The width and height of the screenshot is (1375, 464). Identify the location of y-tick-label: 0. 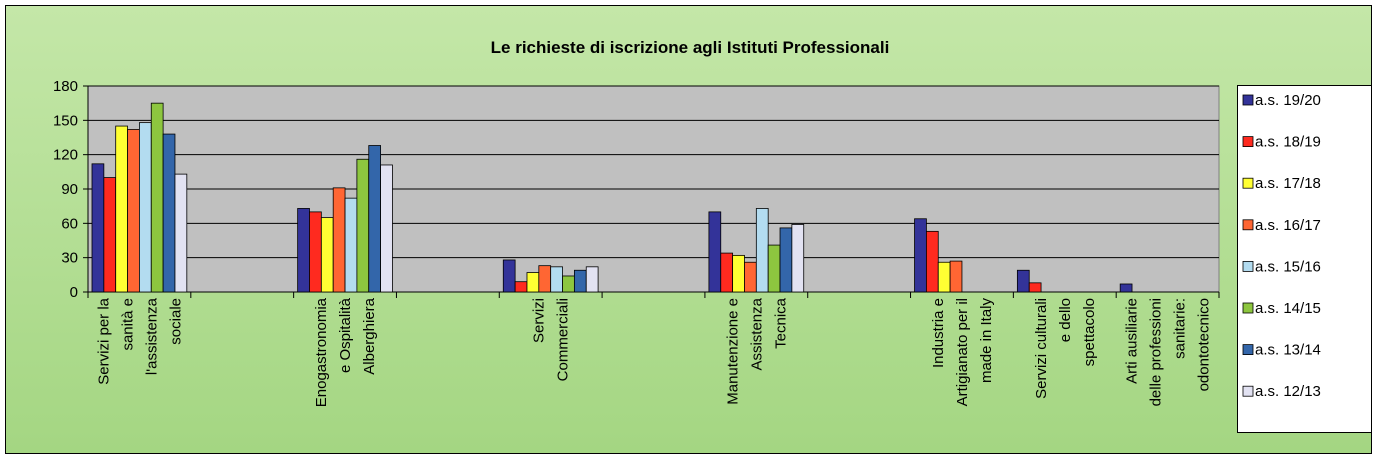
(74, 292).